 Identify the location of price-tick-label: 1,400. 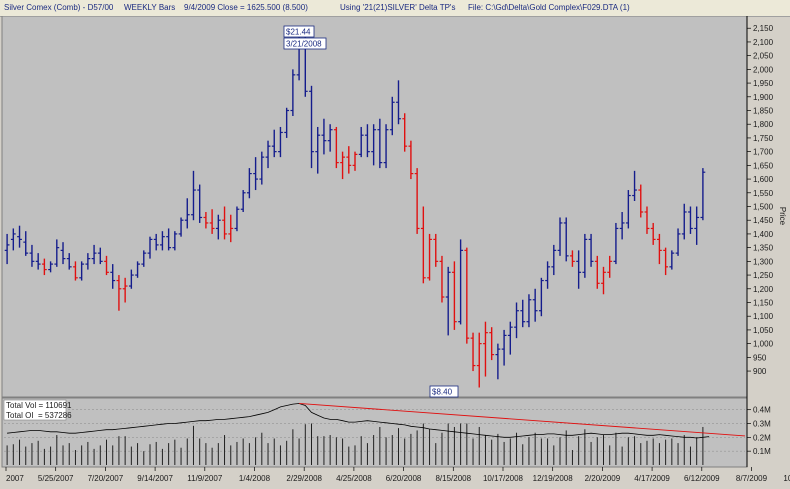
(763, 234).